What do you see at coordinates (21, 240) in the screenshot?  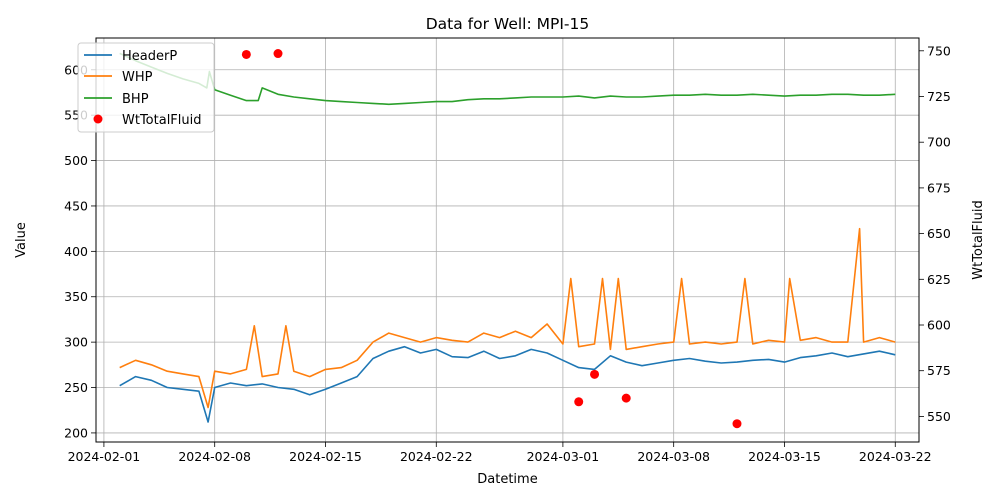 I see `y-axis-title: Value` at bounding box center [21, 240].